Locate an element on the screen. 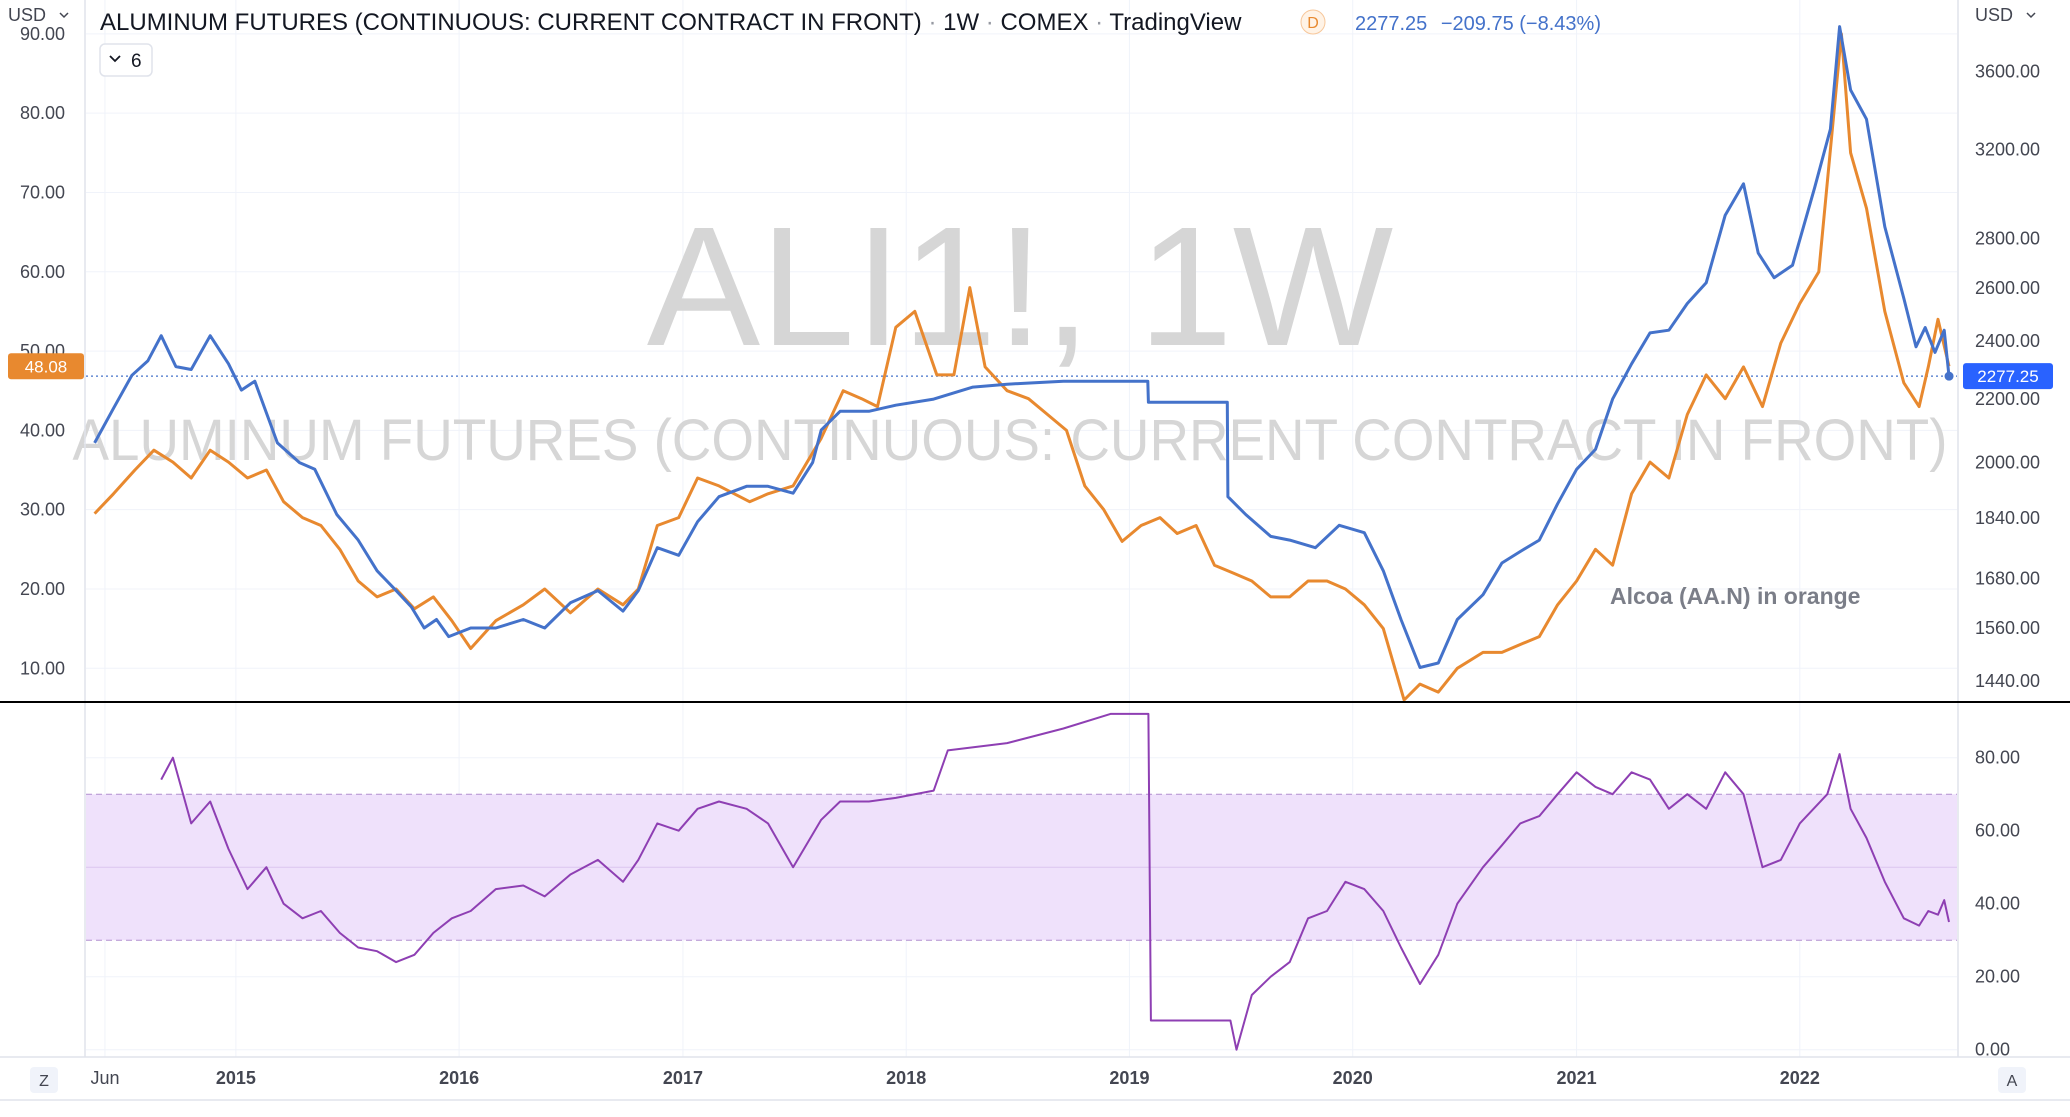  right-axis-tick-label: 2200.00 is located at coordinates (2007, 399).